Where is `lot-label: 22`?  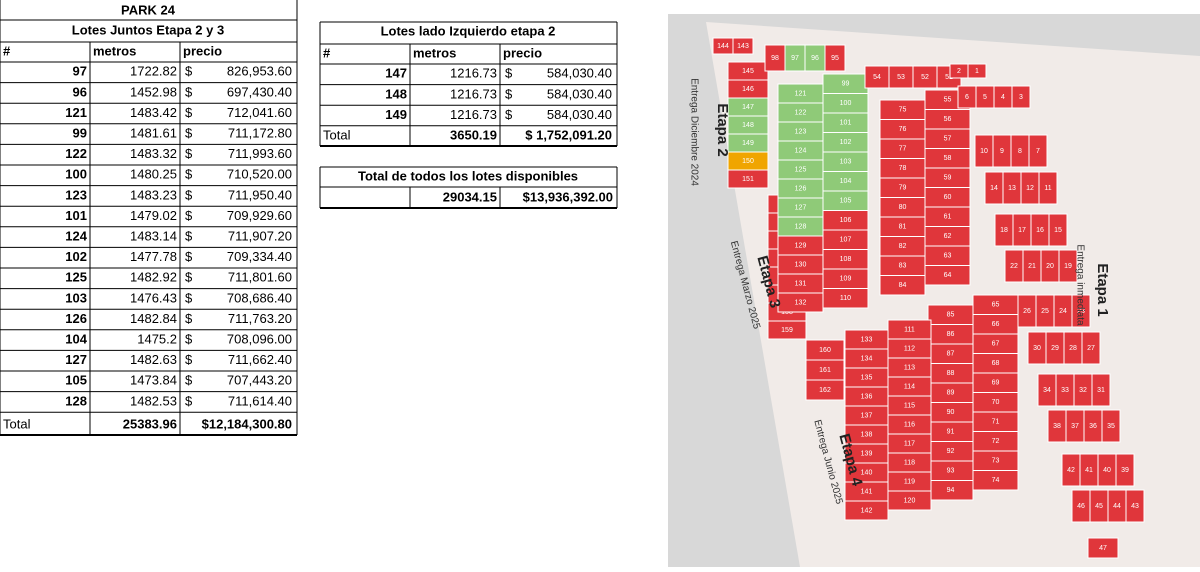
lot-label: 22 is located at coordinates (1014, 266).